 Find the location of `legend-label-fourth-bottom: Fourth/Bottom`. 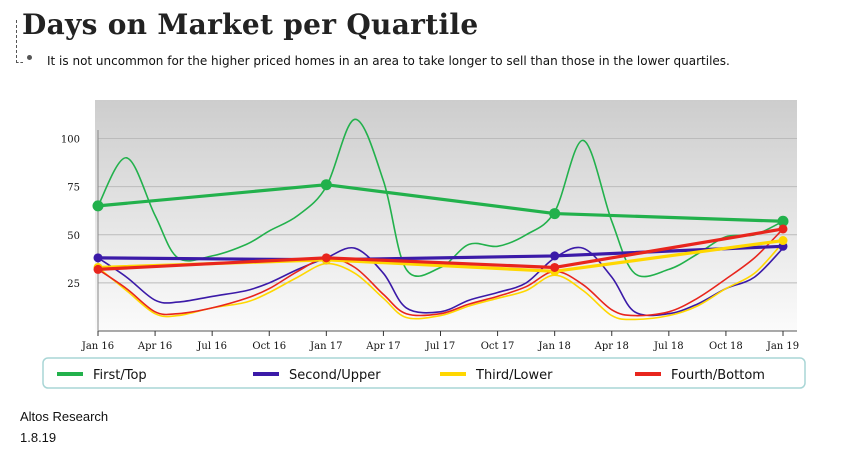

legend-label-fourth-bottom: Fourth/Bottom is located at coordinates (718, 375).